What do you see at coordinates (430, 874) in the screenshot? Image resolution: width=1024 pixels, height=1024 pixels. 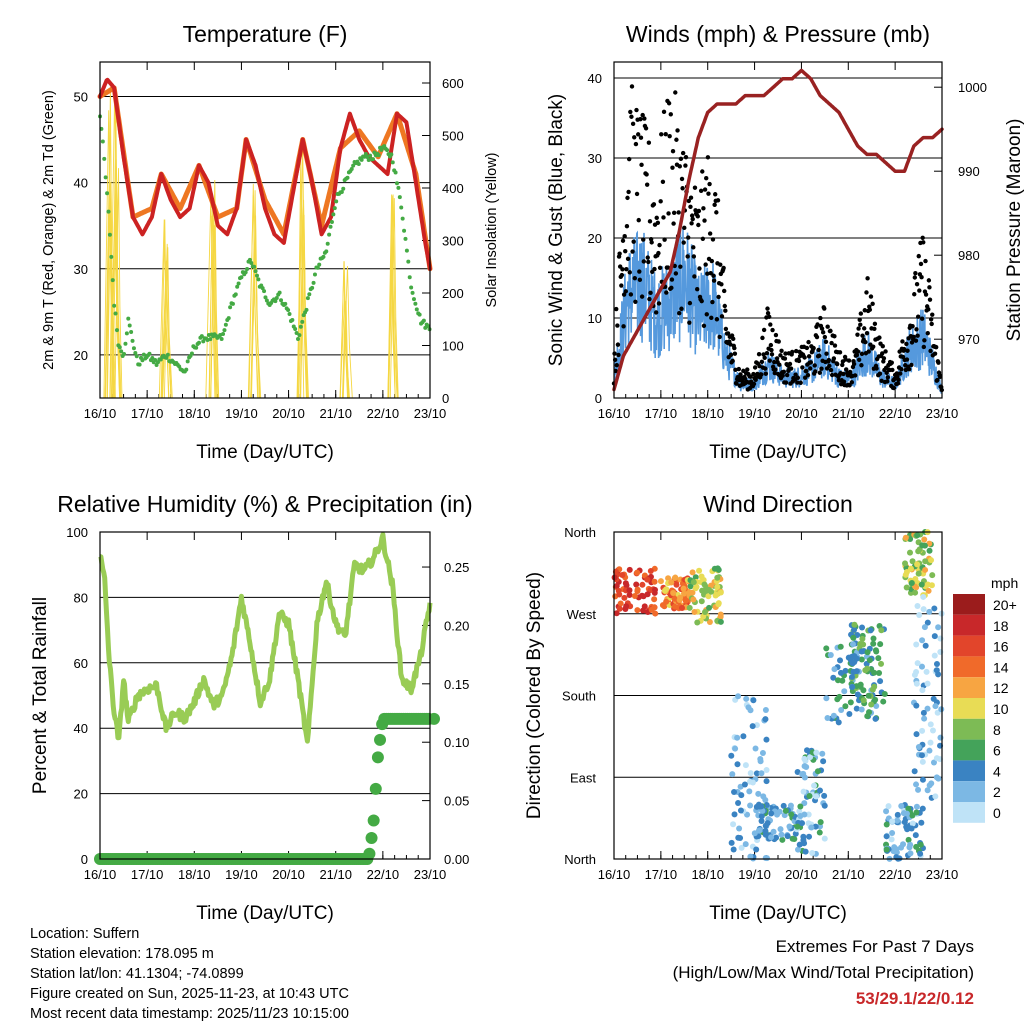 I see `x-tick-label: 23/10` at bounding box center [430, 874].